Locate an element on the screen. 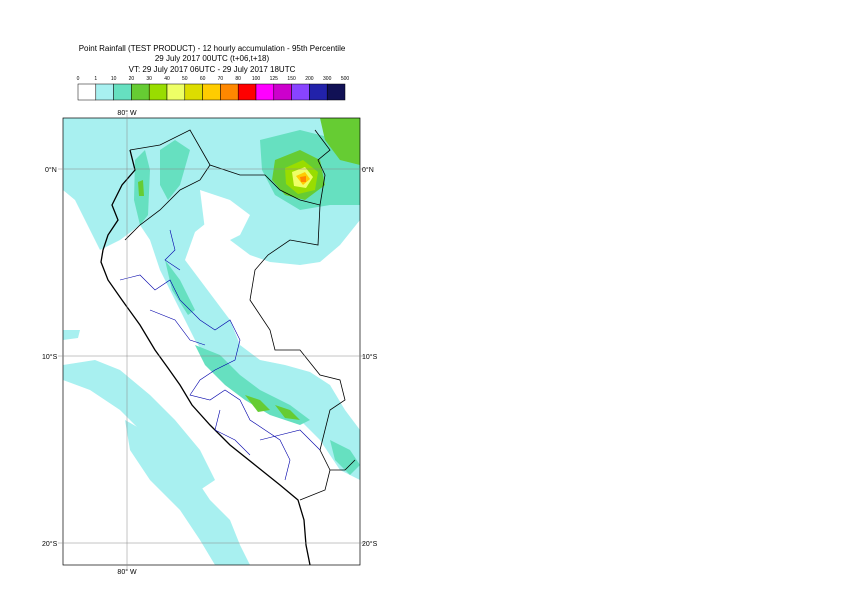 The image size is (842, 601). legend-label: 100 is located at coordinates (256, 79).